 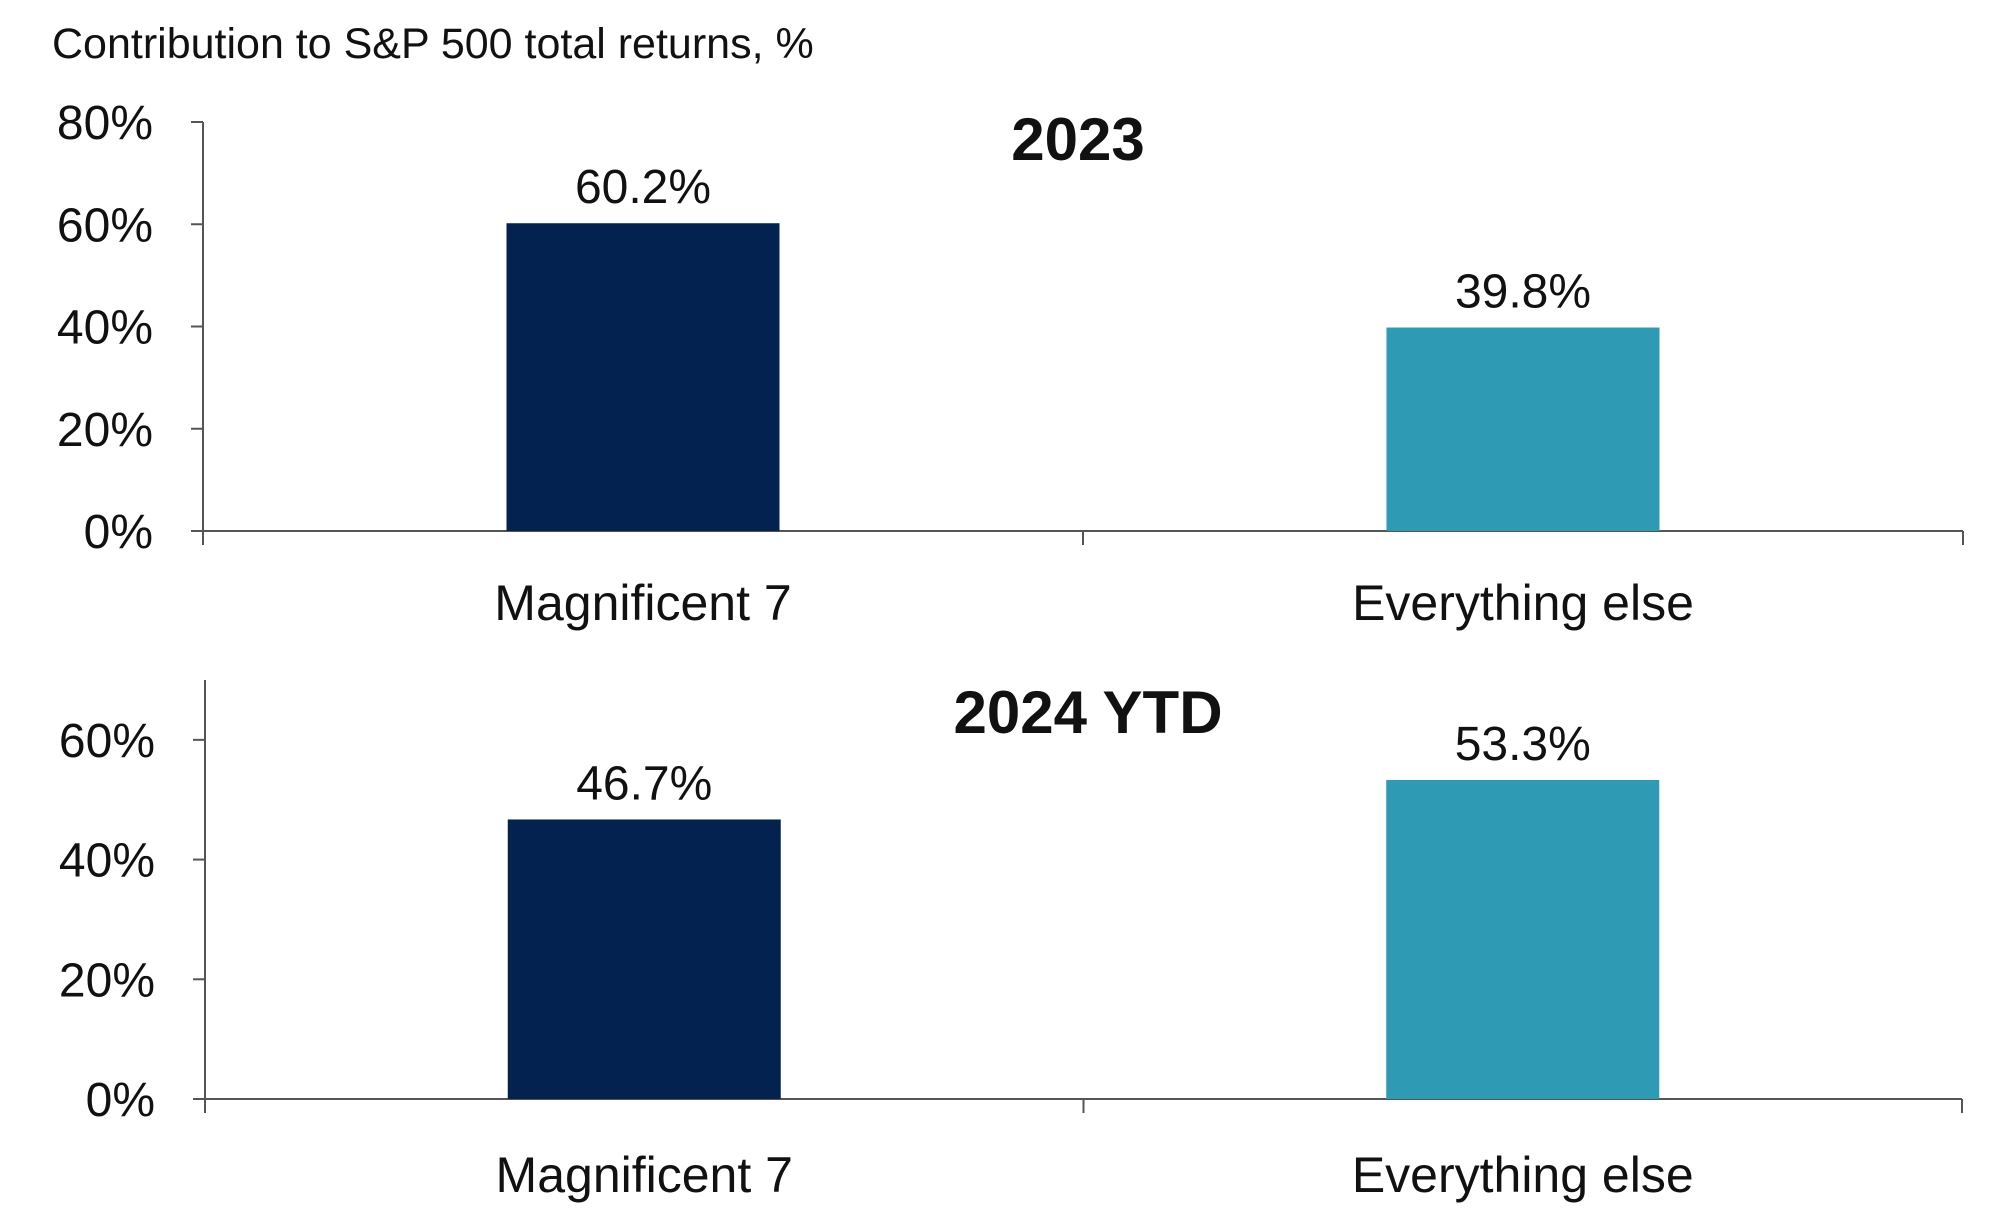 What do you see at coordinates (1523, 292) in the screenshot?
I see `data-label-everything-else: 39.8%` at bounding box center [1523, 292].